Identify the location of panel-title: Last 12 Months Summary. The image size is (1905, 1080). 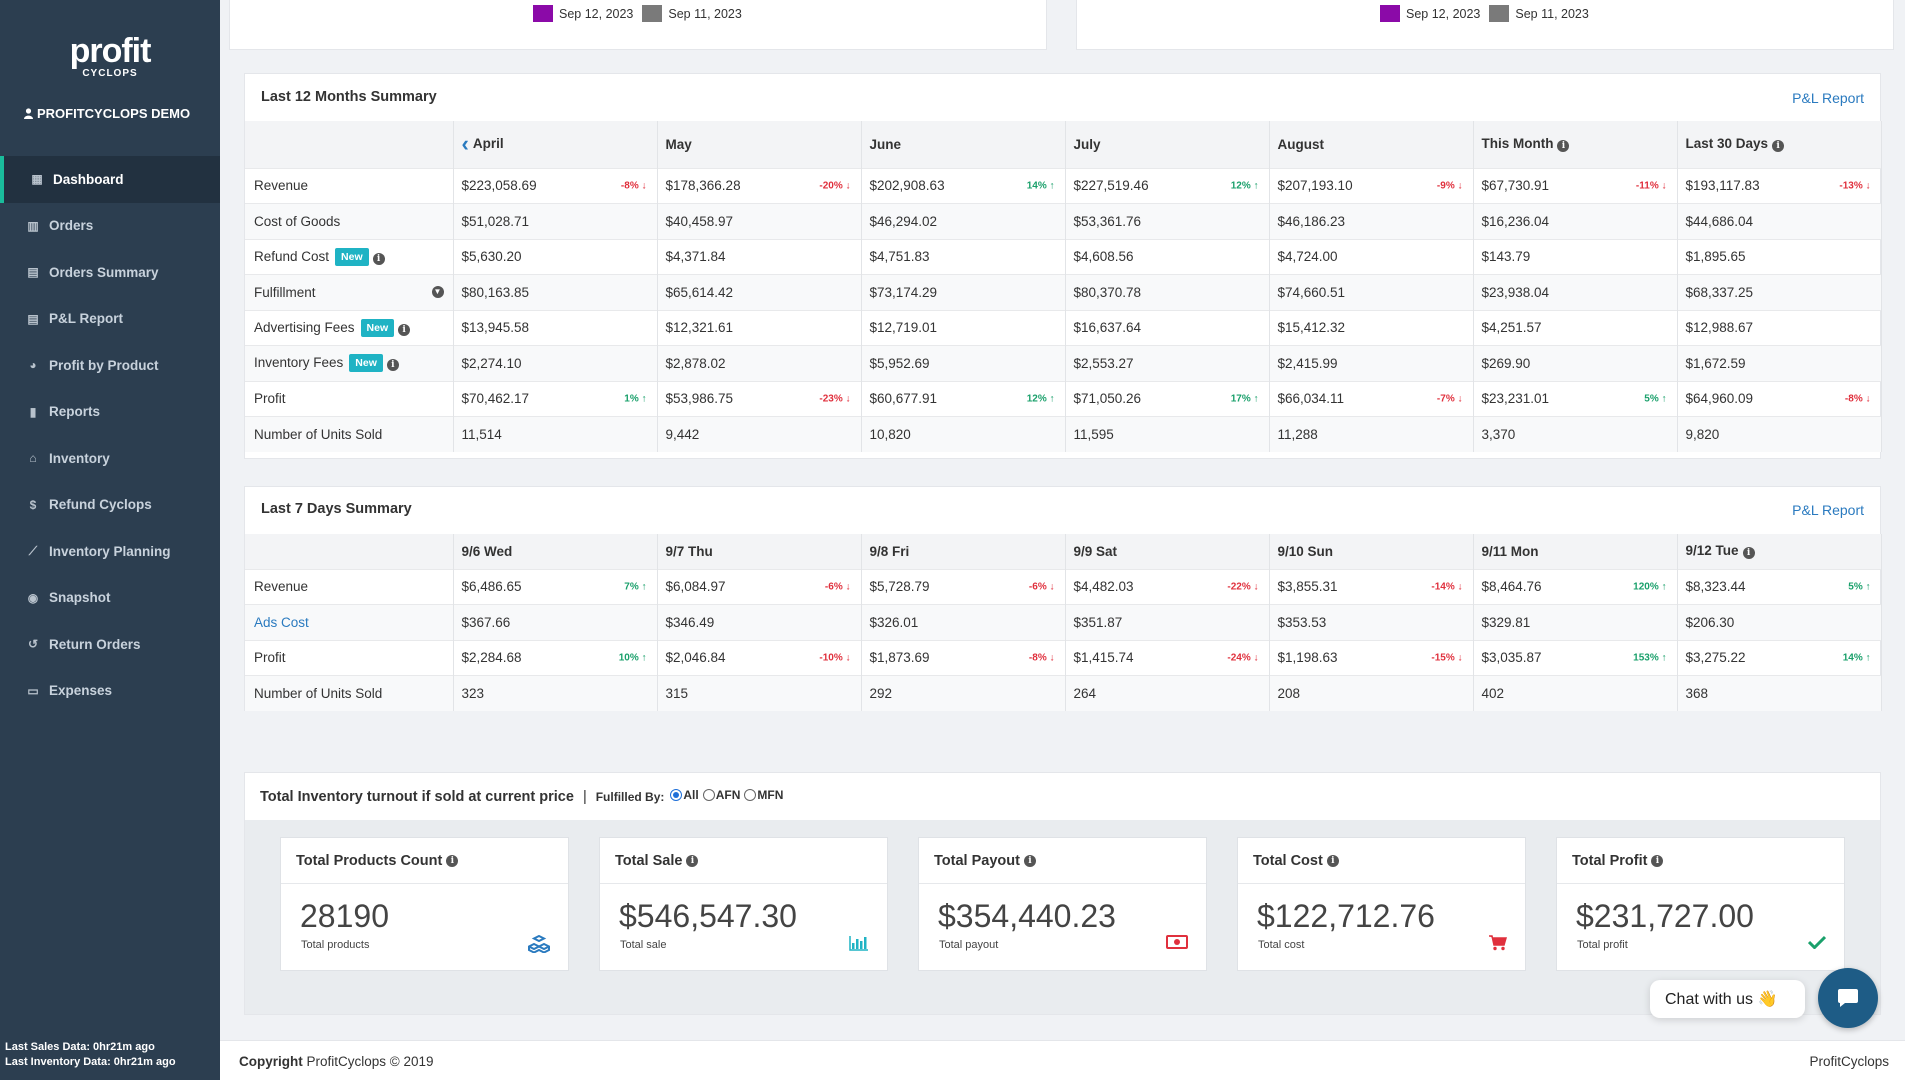
(349, 97).